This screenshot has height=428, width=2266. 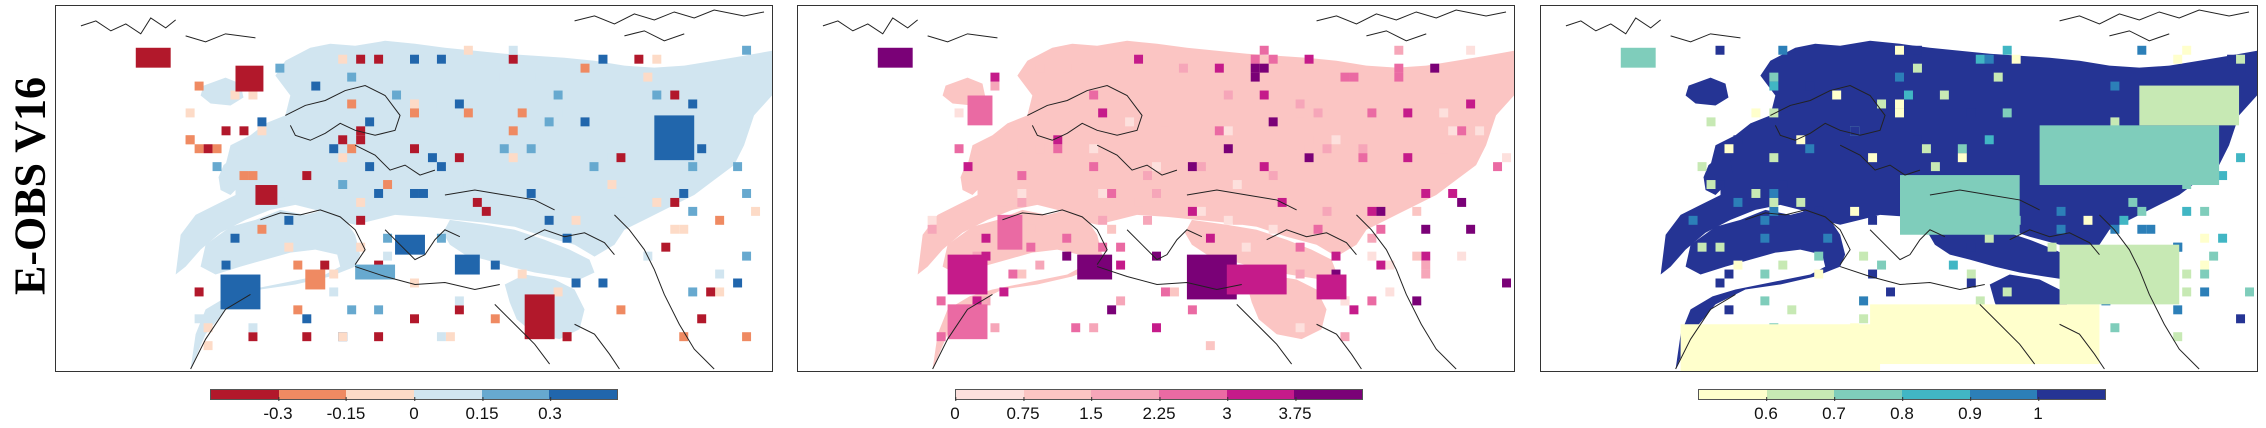 I want to click on colorbar-tick-label: 0.6, so click(x=1766, y=410).